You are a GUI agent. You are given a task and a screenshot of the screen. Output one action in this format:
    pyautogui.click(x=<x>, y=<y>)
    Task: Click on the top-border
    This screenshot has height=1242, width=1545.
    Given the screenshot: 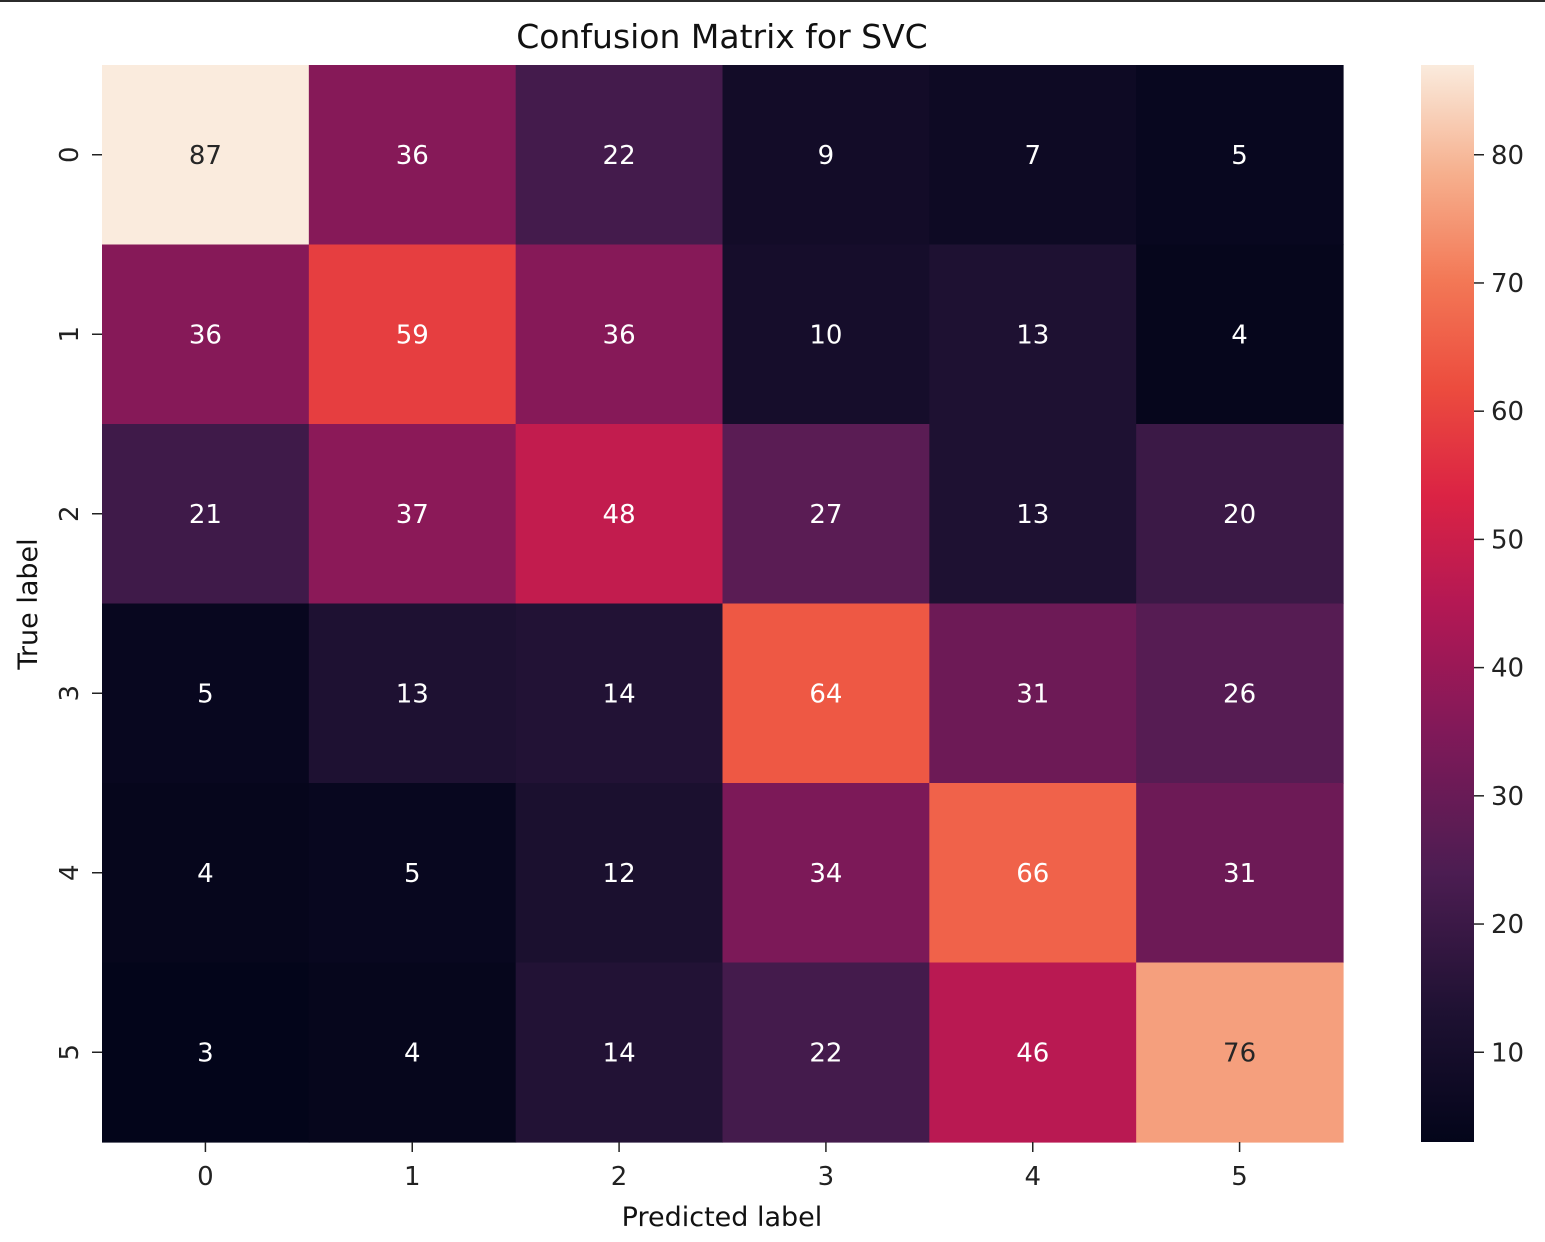 What is the action you would take?
    pyautogui.click(x=772, y=1)
    